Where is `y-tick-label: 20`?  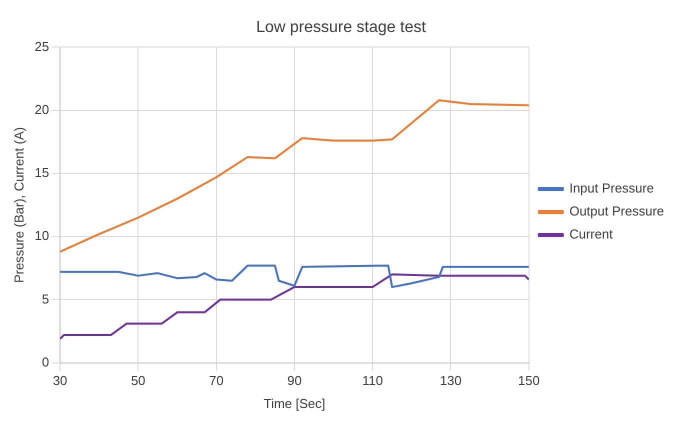 y-tick-label: 20 is located at coordinates (42, 109).